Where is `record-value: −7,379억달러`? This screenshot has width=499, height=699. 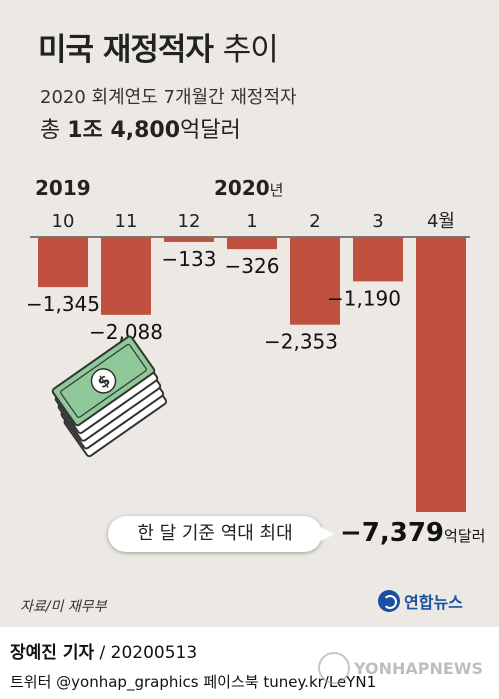
record-value: −7,379억달러 is located at coordinates (413, 533).